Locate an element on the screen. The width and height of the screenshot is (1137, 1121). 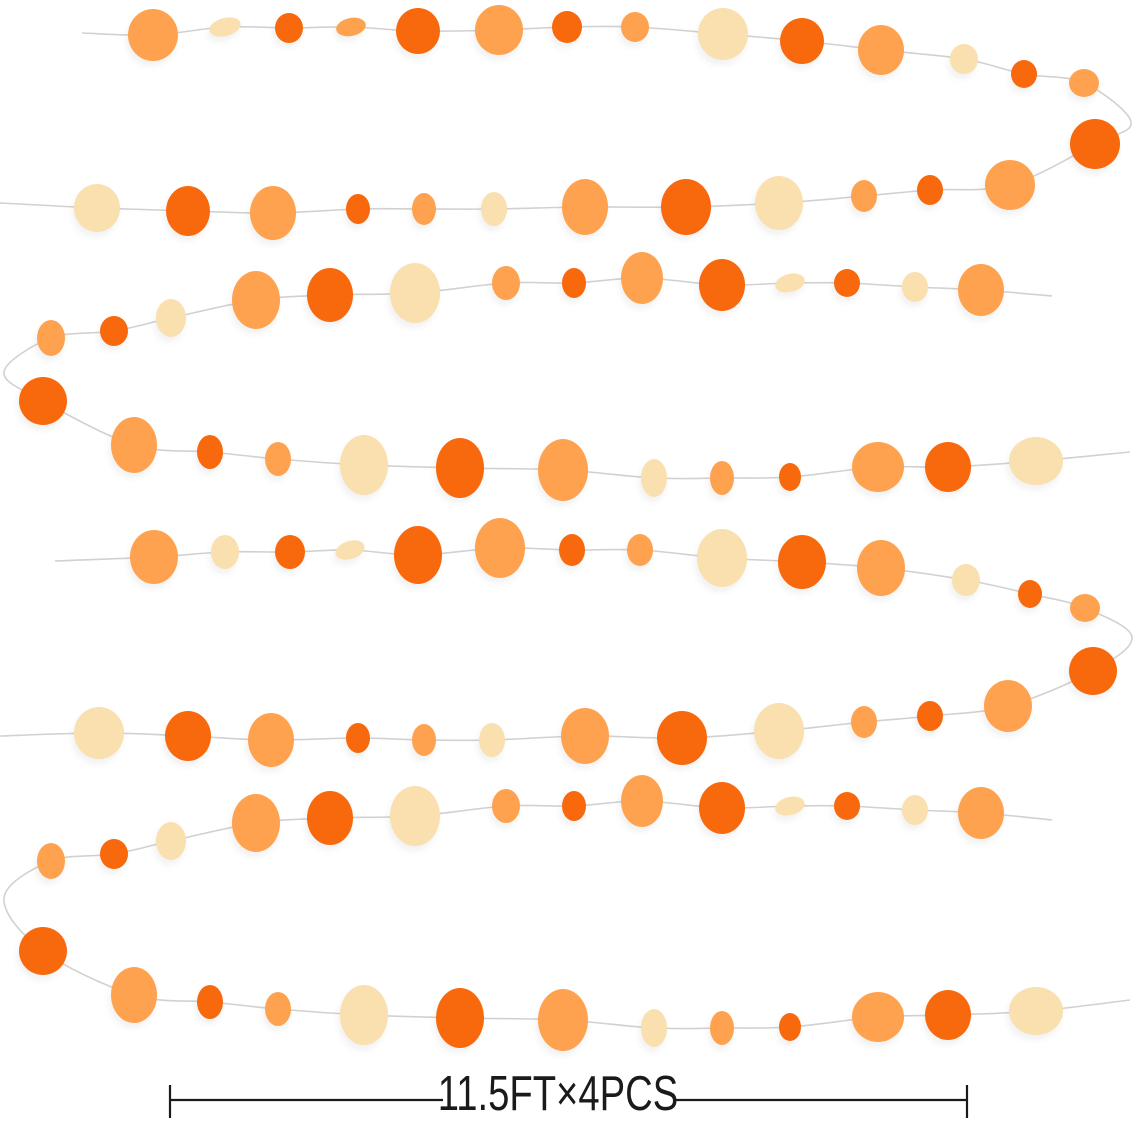
dimension-line is located at coordinates (568, 1101).